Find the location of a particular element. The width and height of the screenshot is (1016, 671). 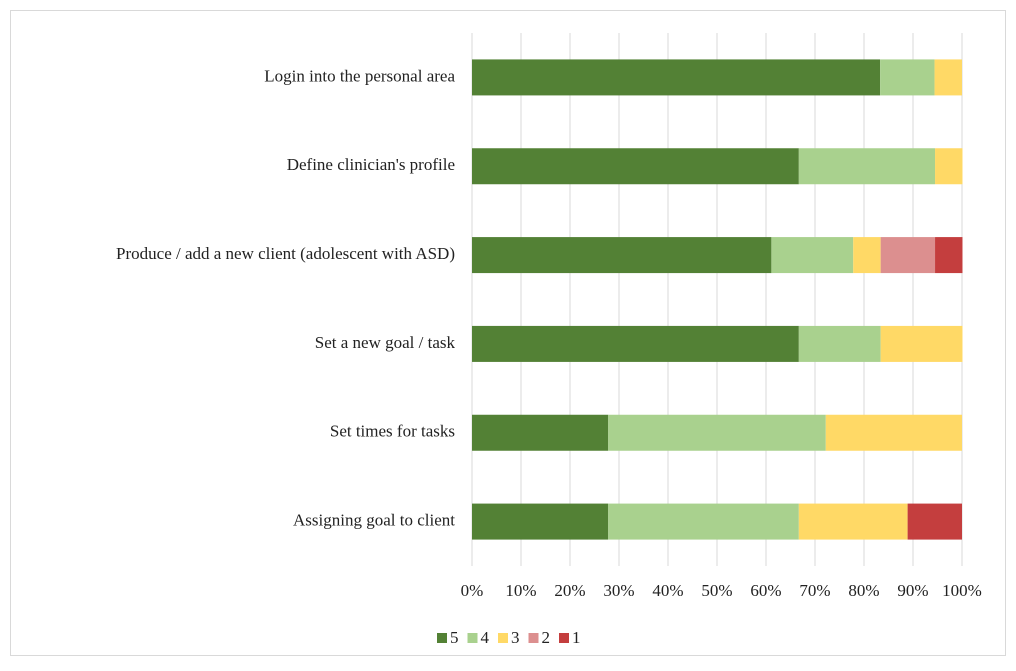

x-tick-label: 60% is located at coordinates (765, 590).